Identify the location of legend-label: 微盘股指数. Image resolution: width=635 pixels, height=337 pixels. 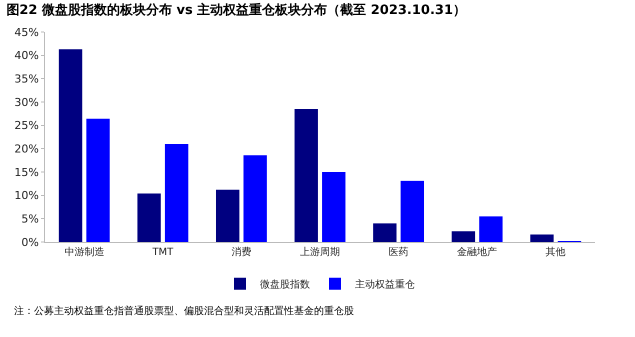
(285, 284).